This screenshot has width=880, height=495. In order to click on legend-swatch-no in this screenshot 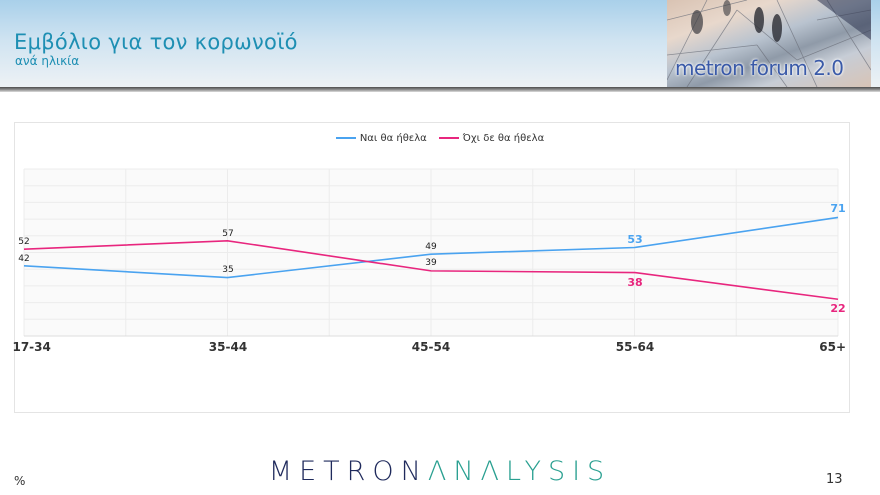, I will do `click(448, 138)`.